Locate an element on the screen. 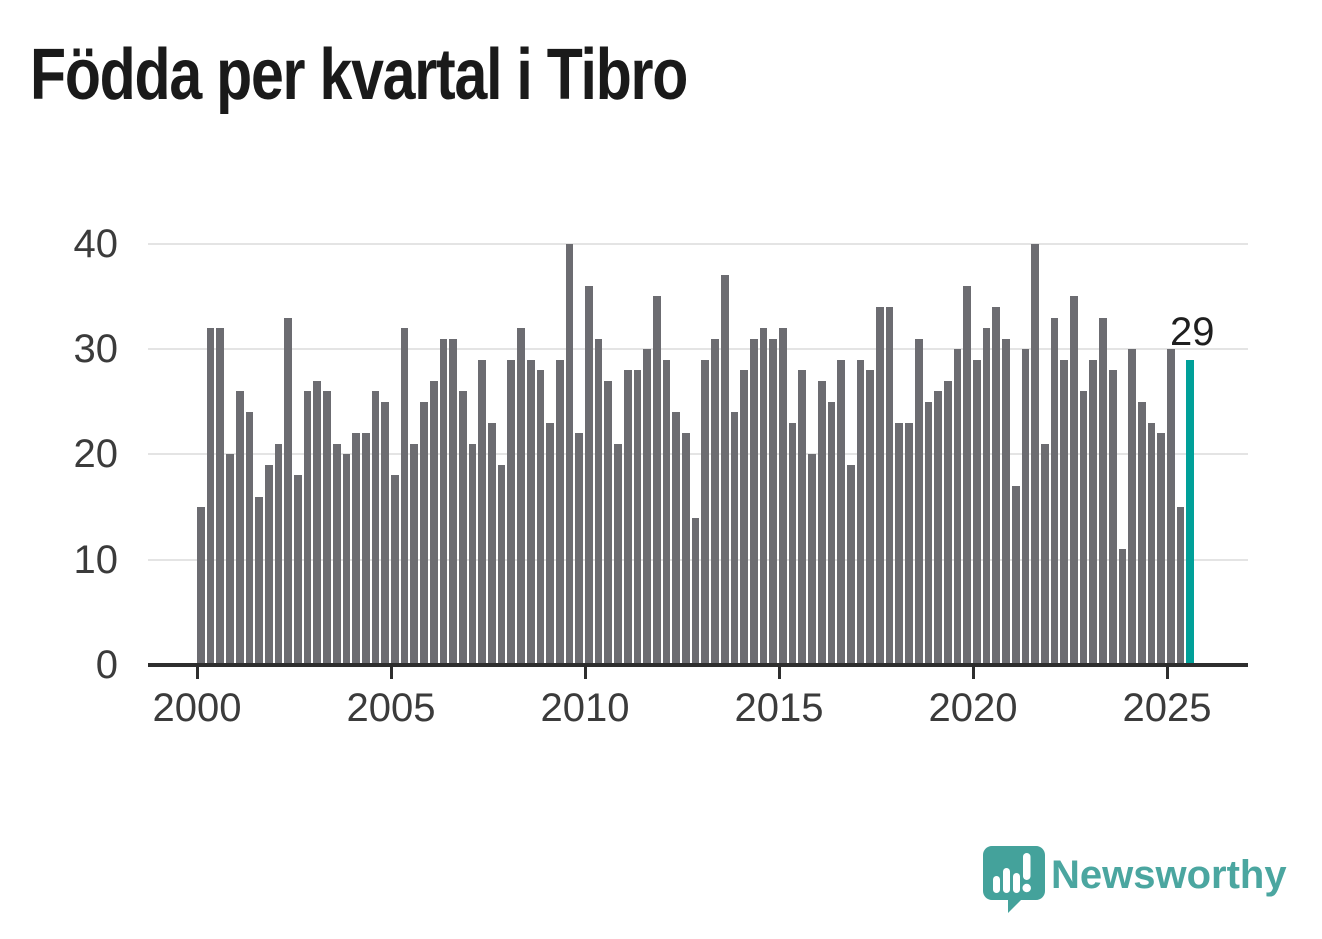  bar-2021Q2 is located at coordinates (1025, 506).